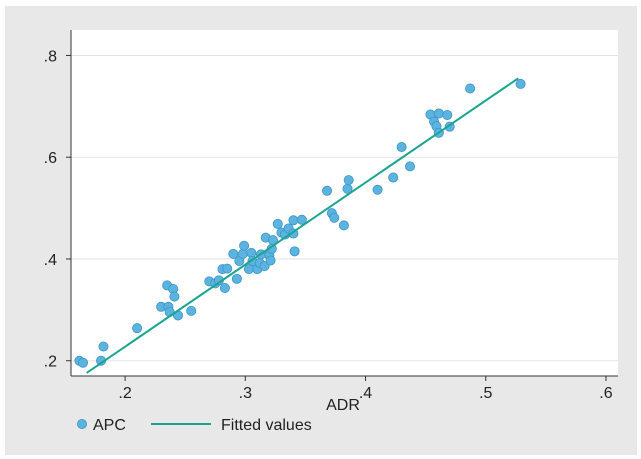 This screenshot has width=641, height=459. Describe the element at coordinates (82, 423) in the screenshot. I see `legend-apc-marker` at that location.